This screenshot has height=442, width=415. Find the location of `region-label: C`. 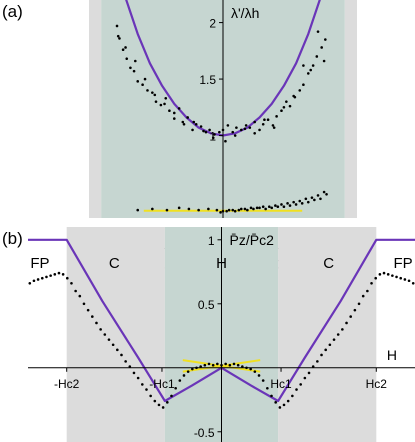

region-label: C is located at coordinates (114, 263).